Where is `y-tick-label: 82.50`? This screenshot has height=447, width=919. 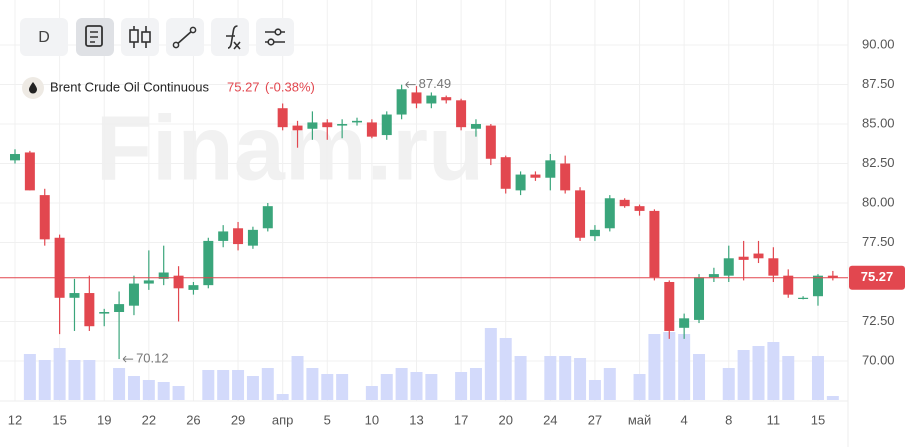 y-tick-label: 82.50 is located at coordinates (878, 162).